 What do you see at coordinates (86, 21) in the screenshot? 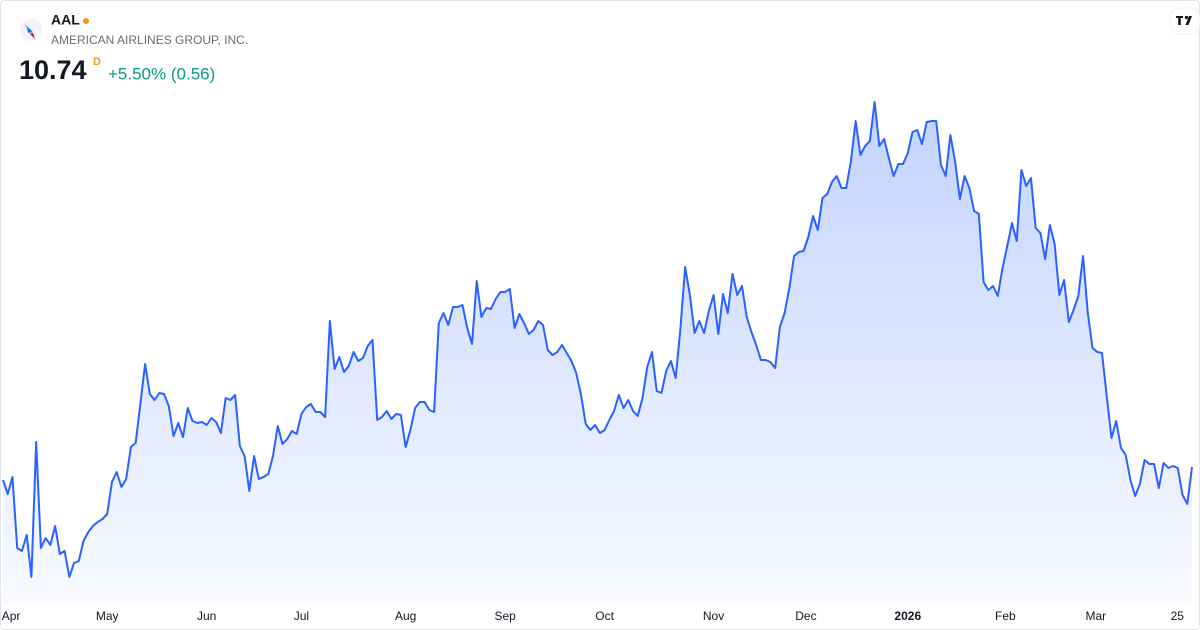
I see `status-dot` at bounding box center [86, 21].